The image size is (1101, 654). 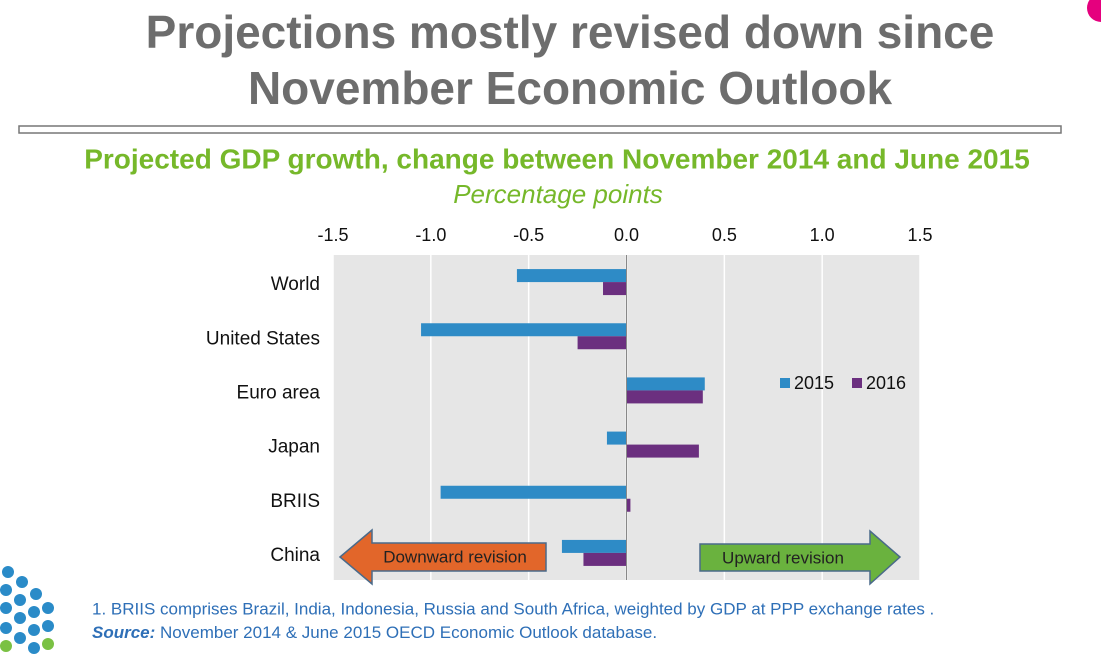 What do you see at coordinates (123, 632) in the screenshot?
I see `source-label: Source:` at bounding box center [123, 632].